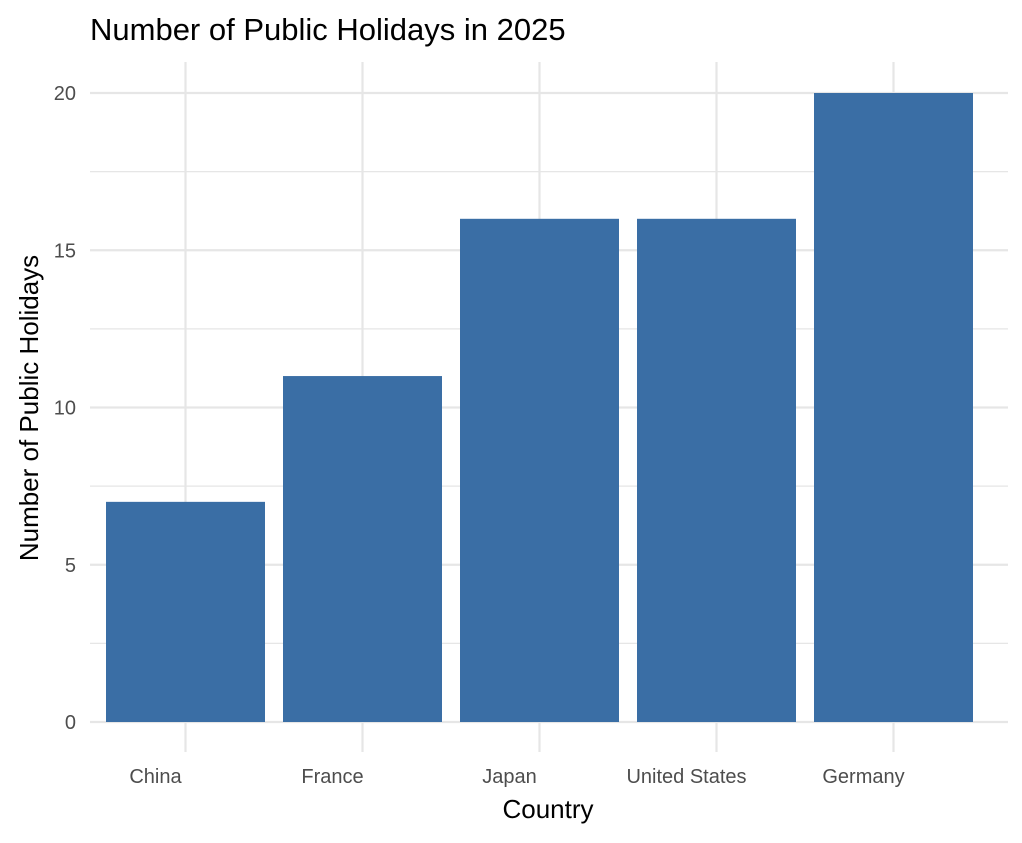 The height and width of the screenshot is (843, 1022). Describe the element at coordinates (863, 777) in the screenshot. I see `x-tick-label: Germany` at that location.